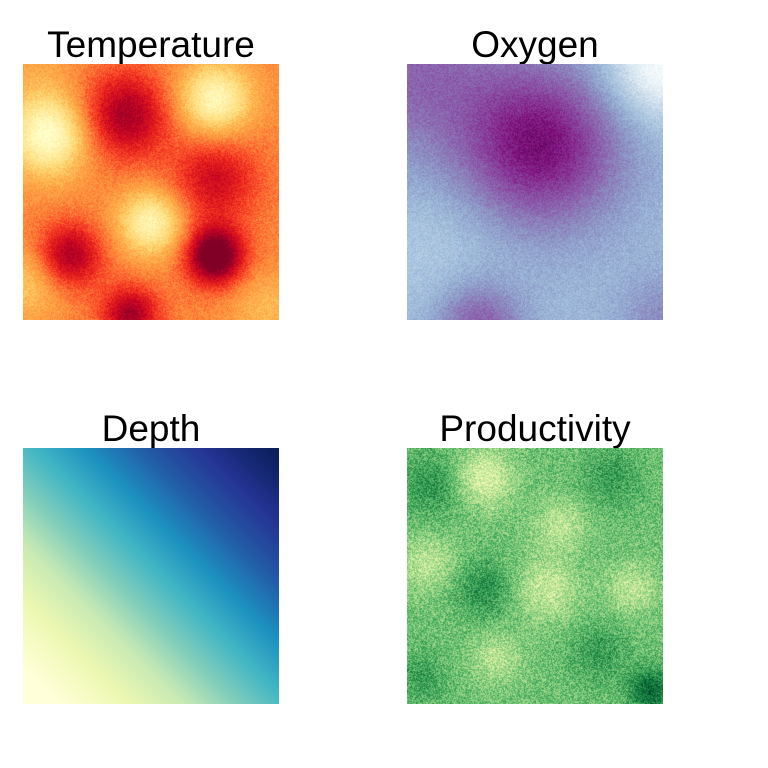  Describe the element at coordinates (151, 576) in the screenshot. I see `depth-heatmap` at that location.